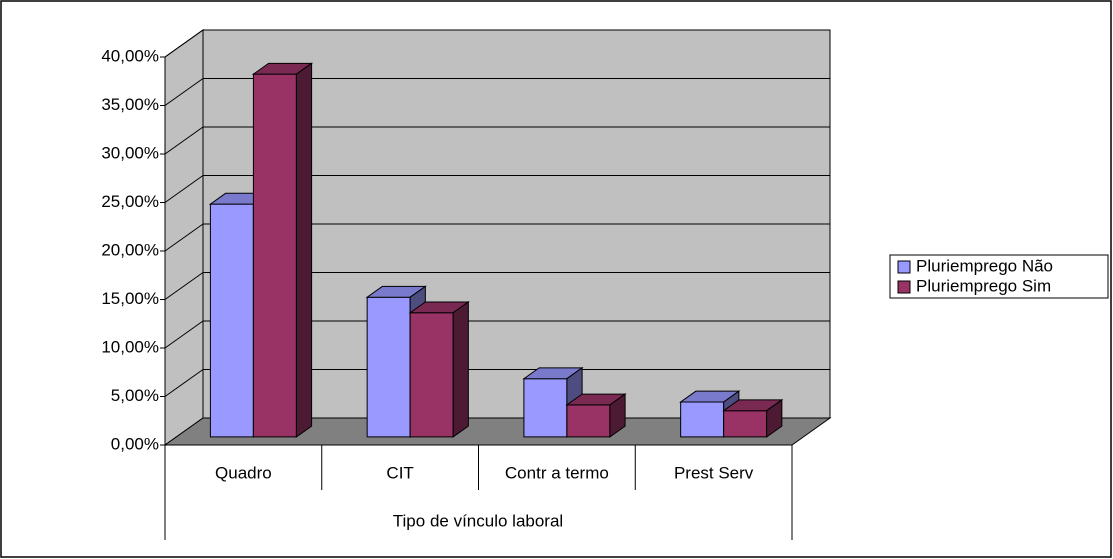  What do you see at coordinates (135, 395) in the screenshot?
I see `y-tick-label: 5,00%` at bounding box center [135, 395].